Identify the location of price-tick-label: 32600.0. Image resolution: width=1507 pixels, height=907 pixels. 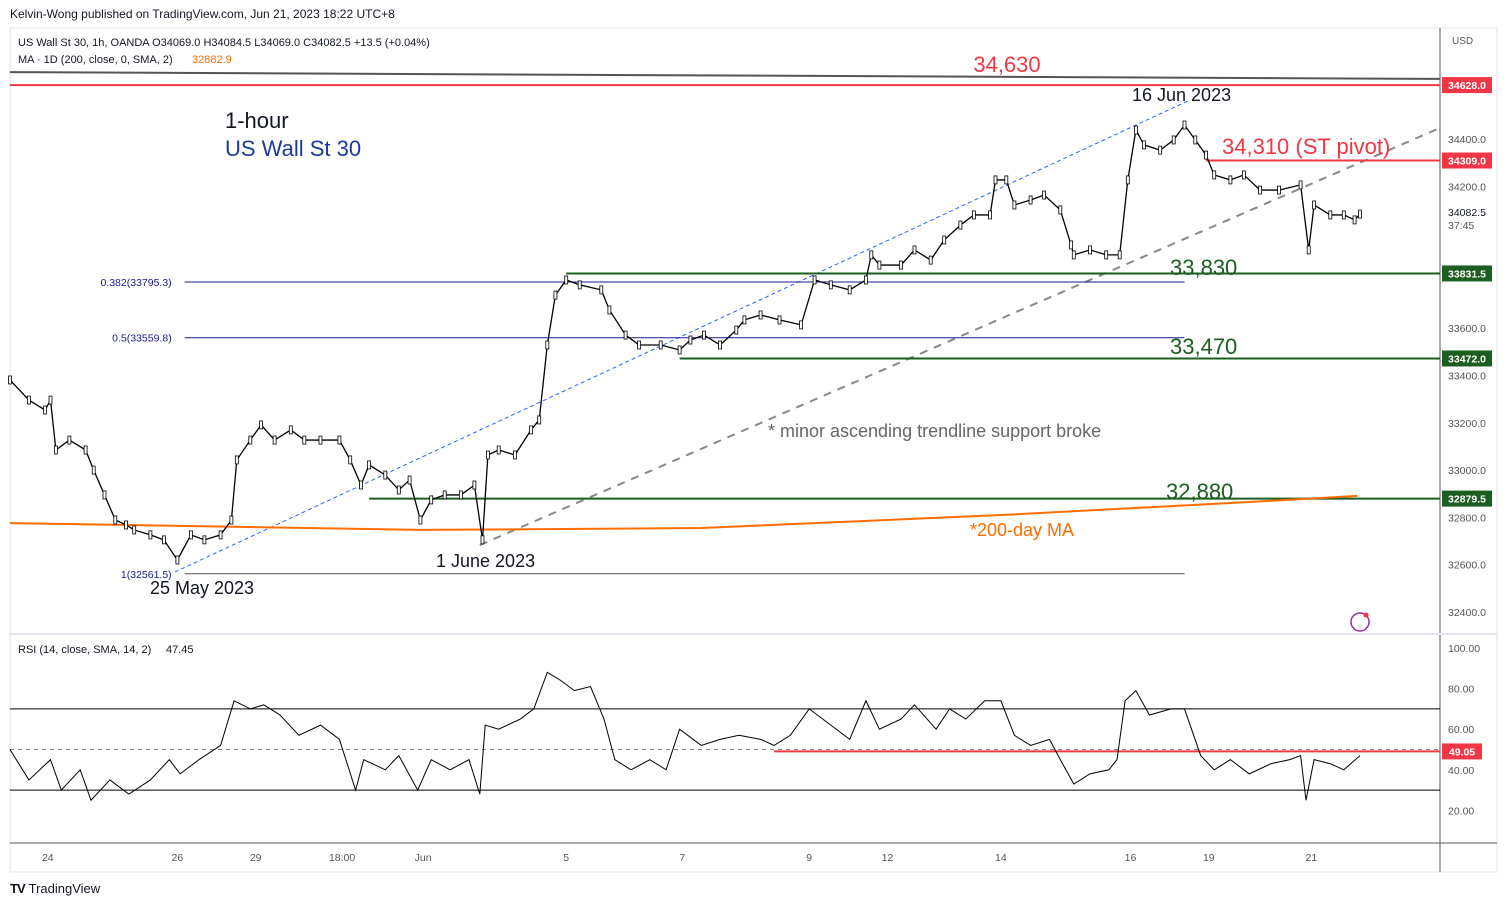
(1467, 566).